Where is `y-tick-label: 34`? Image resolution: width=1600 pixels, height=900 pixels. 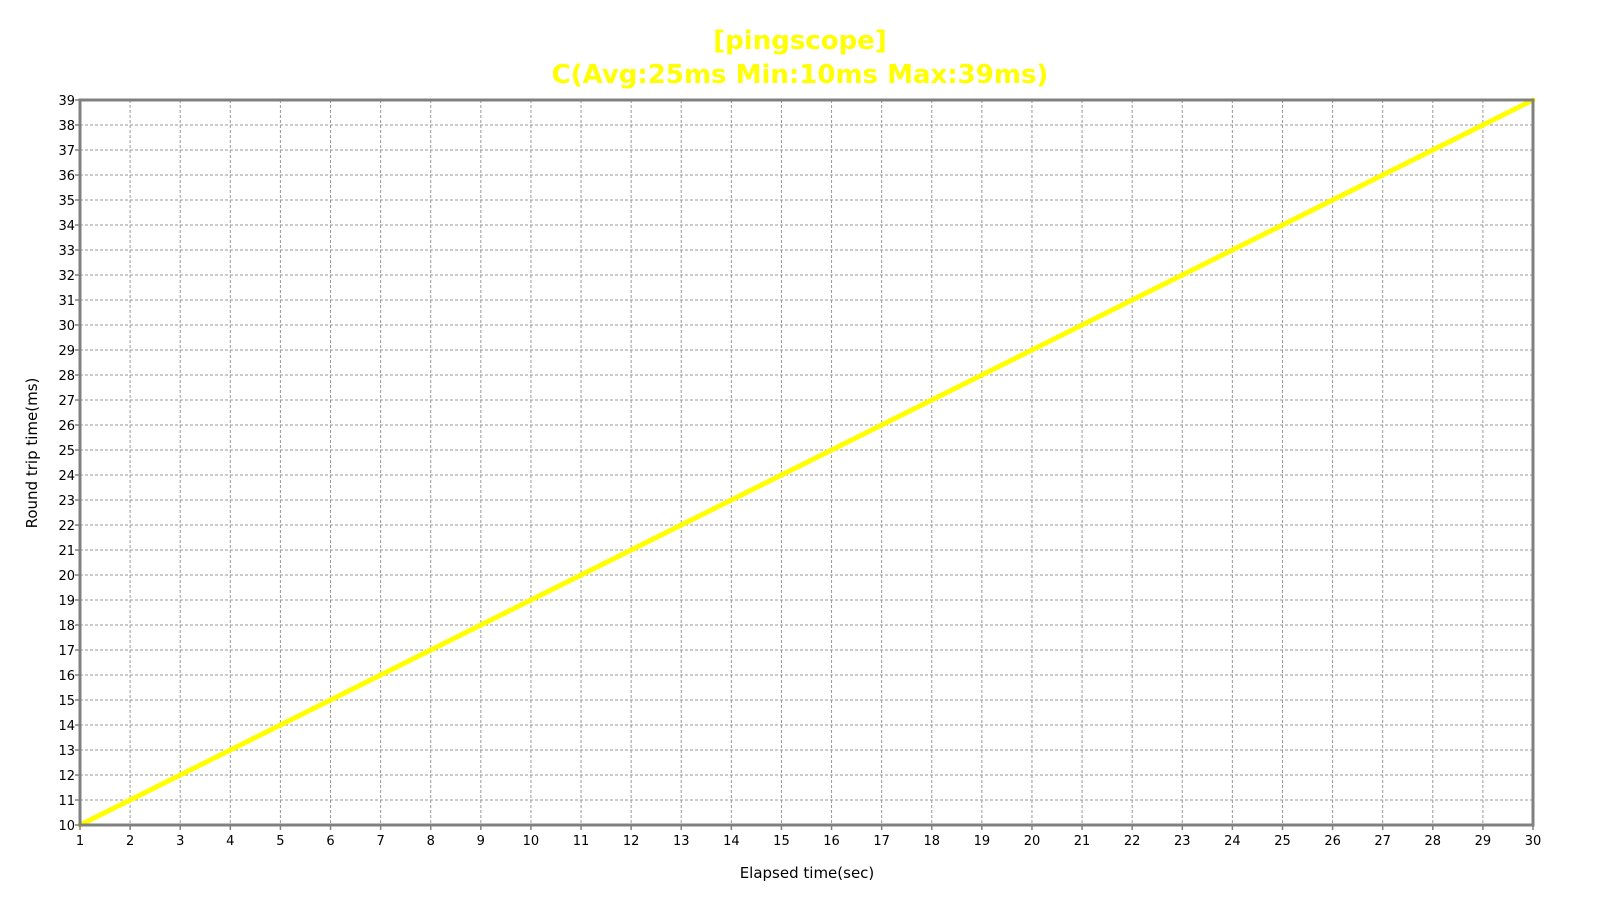
y-tick-label: 34 is located at coordinates (66, 226).